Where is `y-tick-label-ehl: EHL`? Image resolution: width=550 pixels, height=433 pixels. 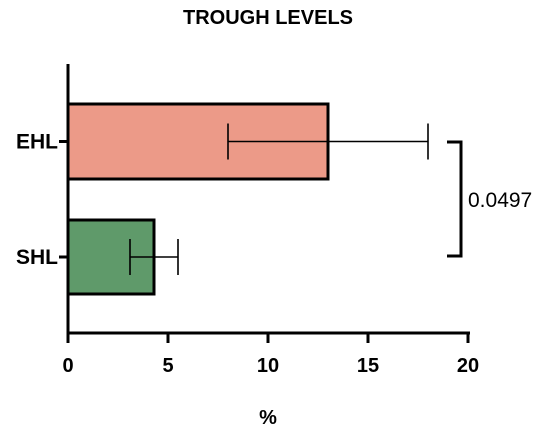
y-tick-label-ehl: EHL is located at coordinates (37, 142).